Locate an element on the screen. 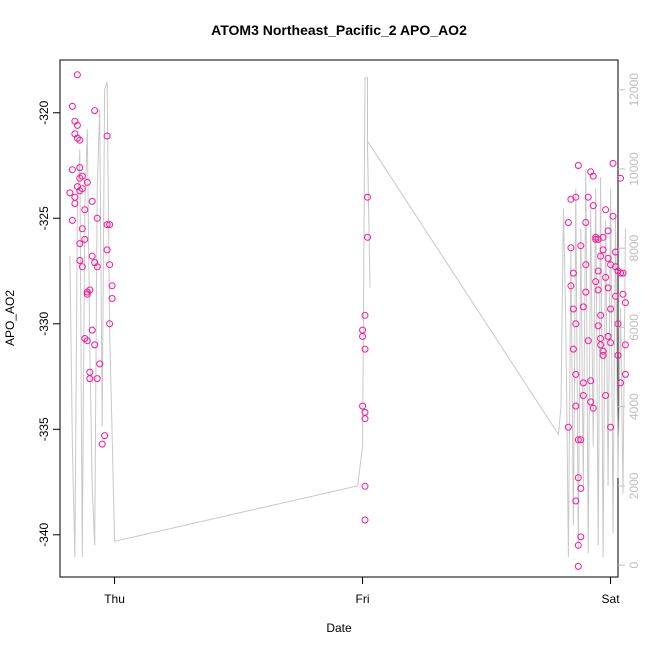 This screenshot has height=650, width=650. x-tick-label-2: Sat is located at coordinates (611, 599).